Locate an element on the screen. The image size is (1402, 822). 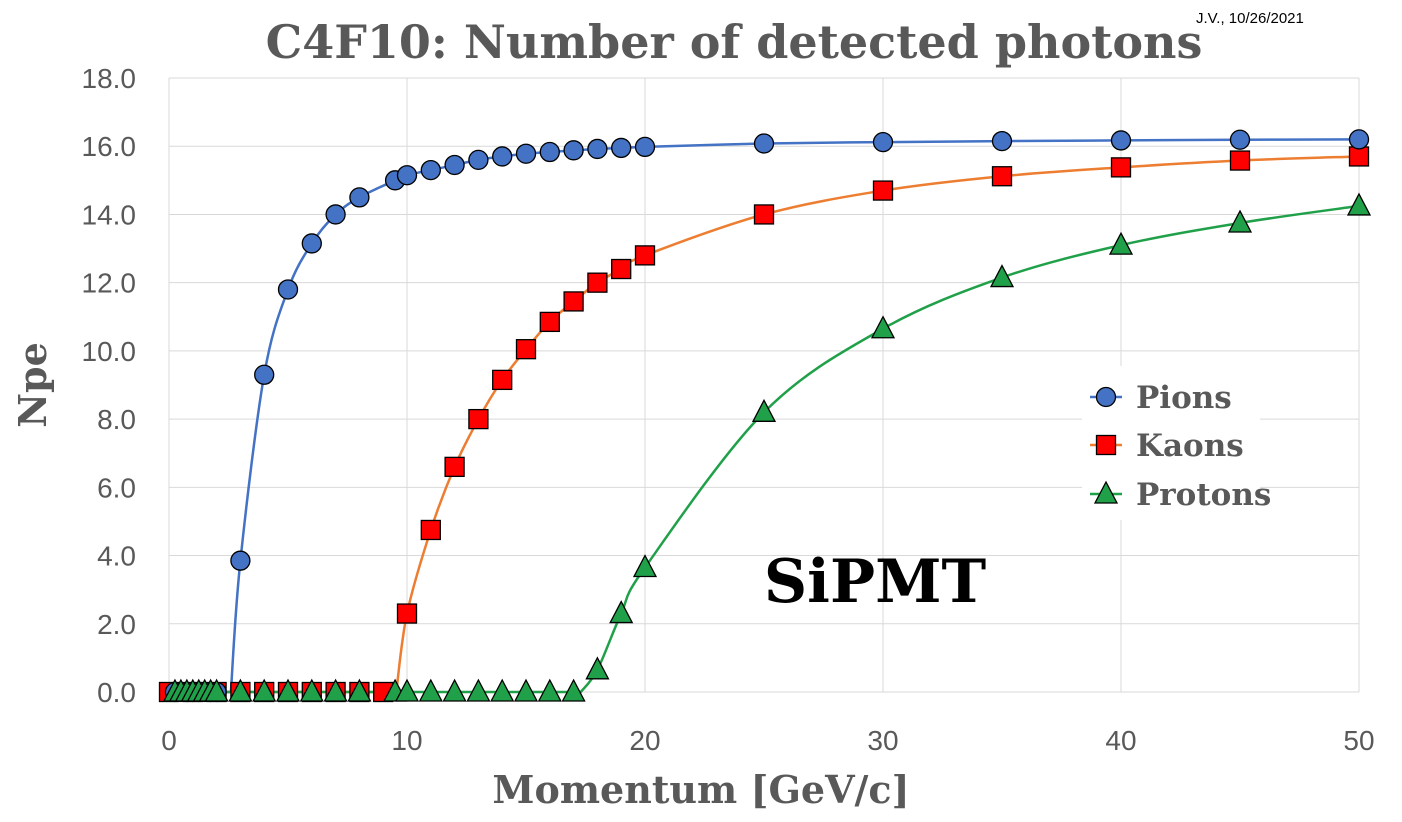
y-axis-ticks: 0.0 2.0 4.0 6.0 8.0 10.0 12.0 14.0 16.0 18.0 is located at coordinates (109, 385).